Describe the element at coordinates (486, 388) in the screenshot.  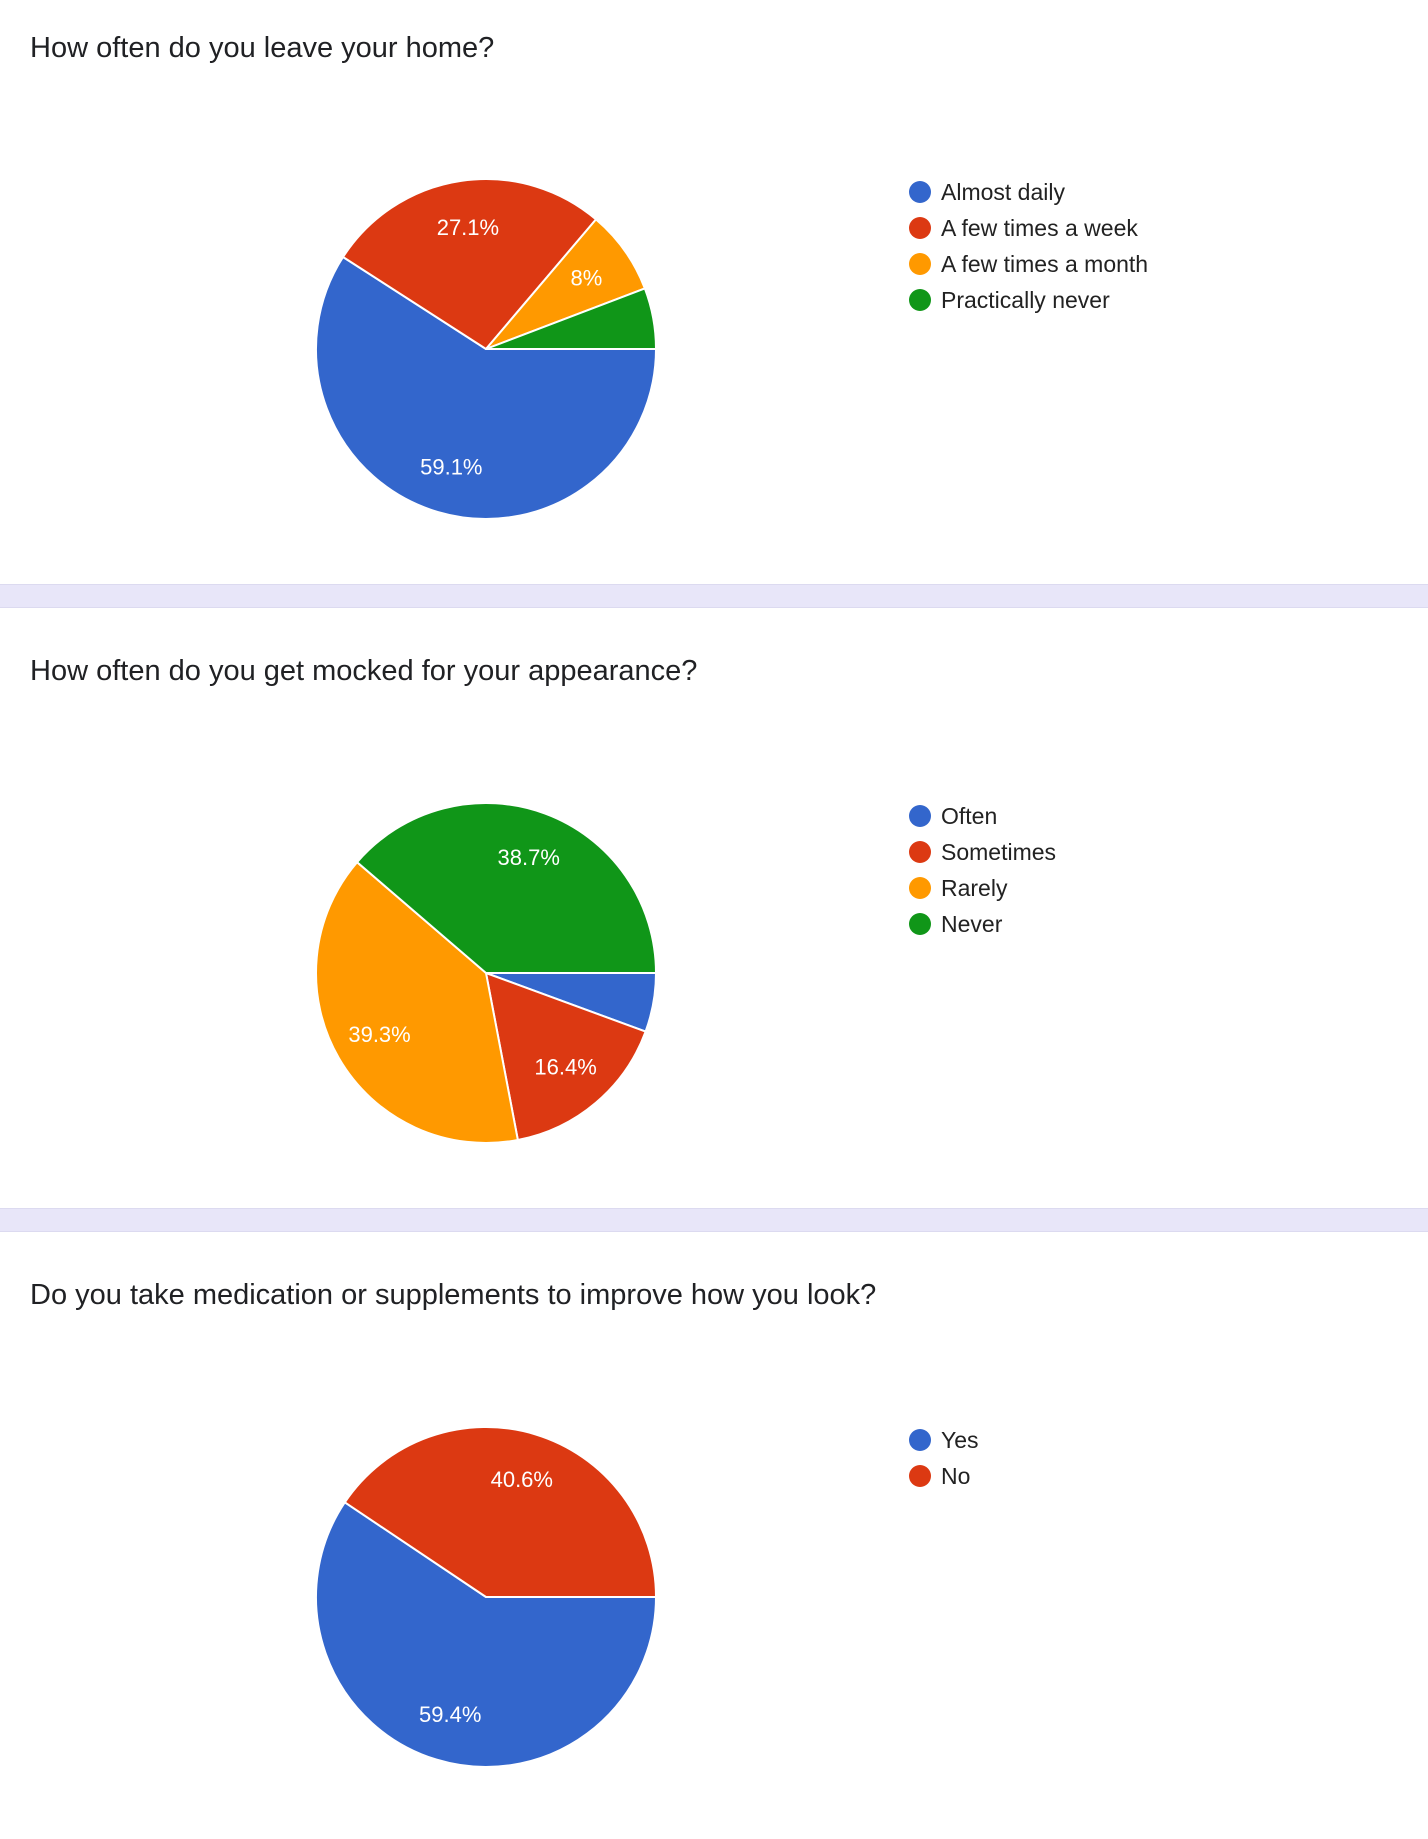
I see `pie-slice-almost-daily` at that location.